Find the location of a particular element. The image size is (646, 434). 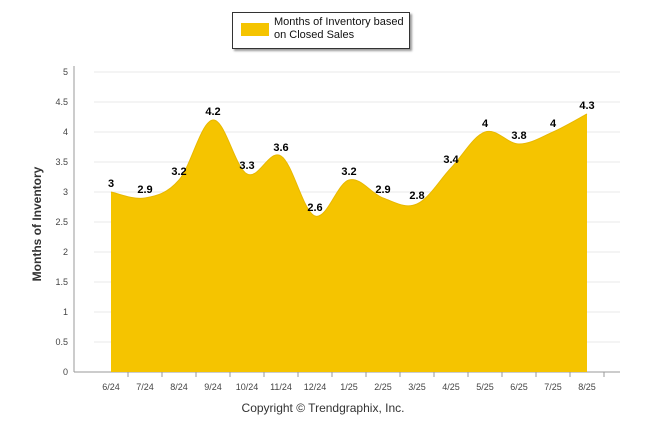

data-label: 4.3 is located at coordinates (586, 106).